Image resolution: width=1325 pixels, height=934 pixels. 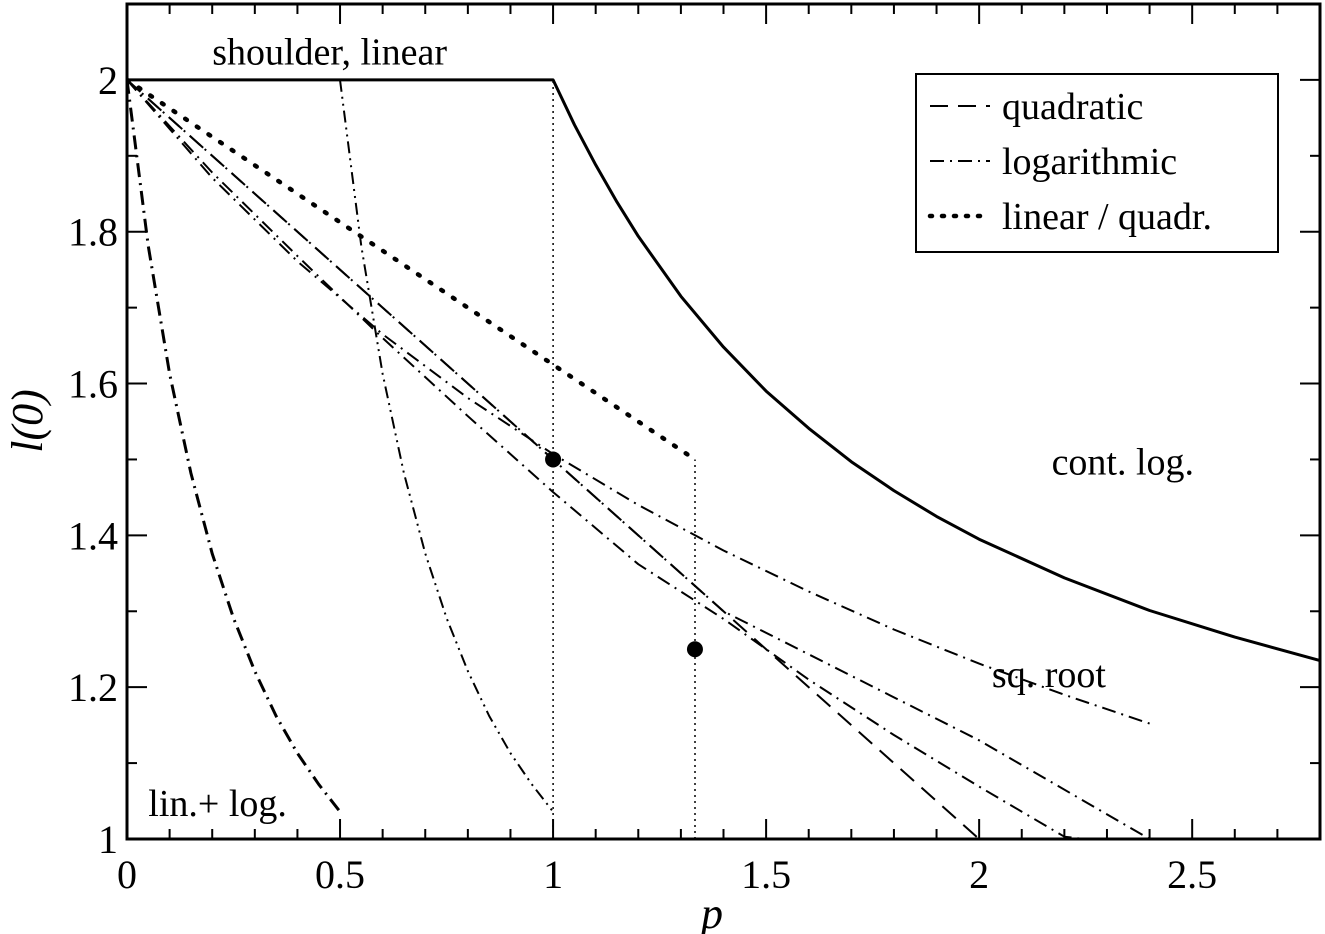 What do you see at coordinates (108, 839) in the screenshot?
I see `y-tick-label: 1` at bounding box center [108, 839].